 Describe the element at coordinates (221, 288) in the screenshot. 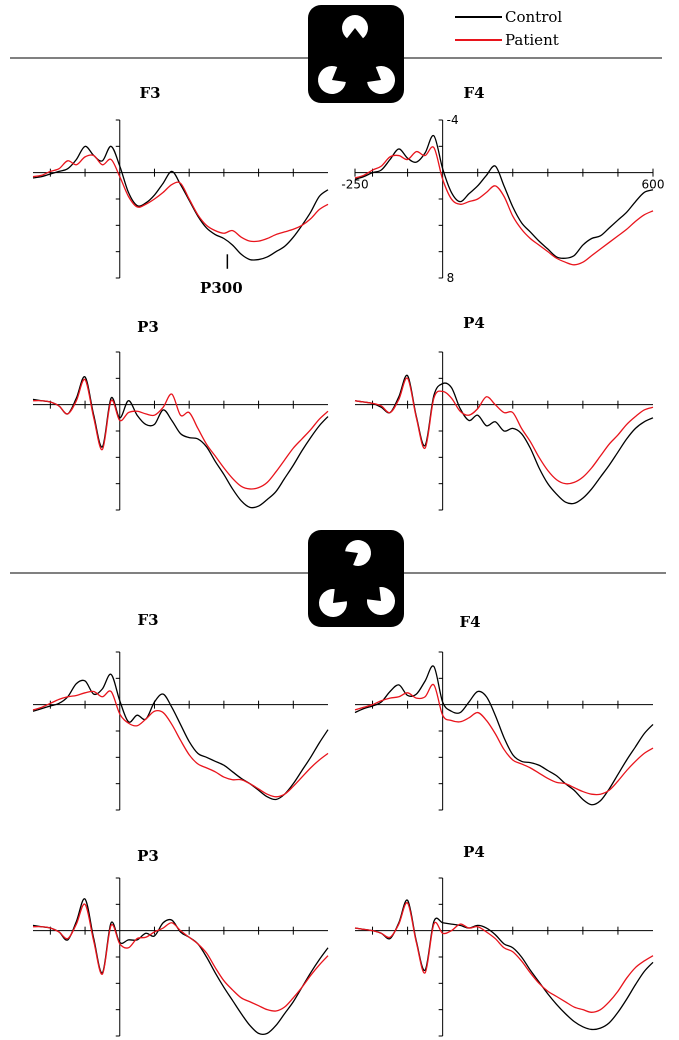

I see `annotation: P300` at that location.